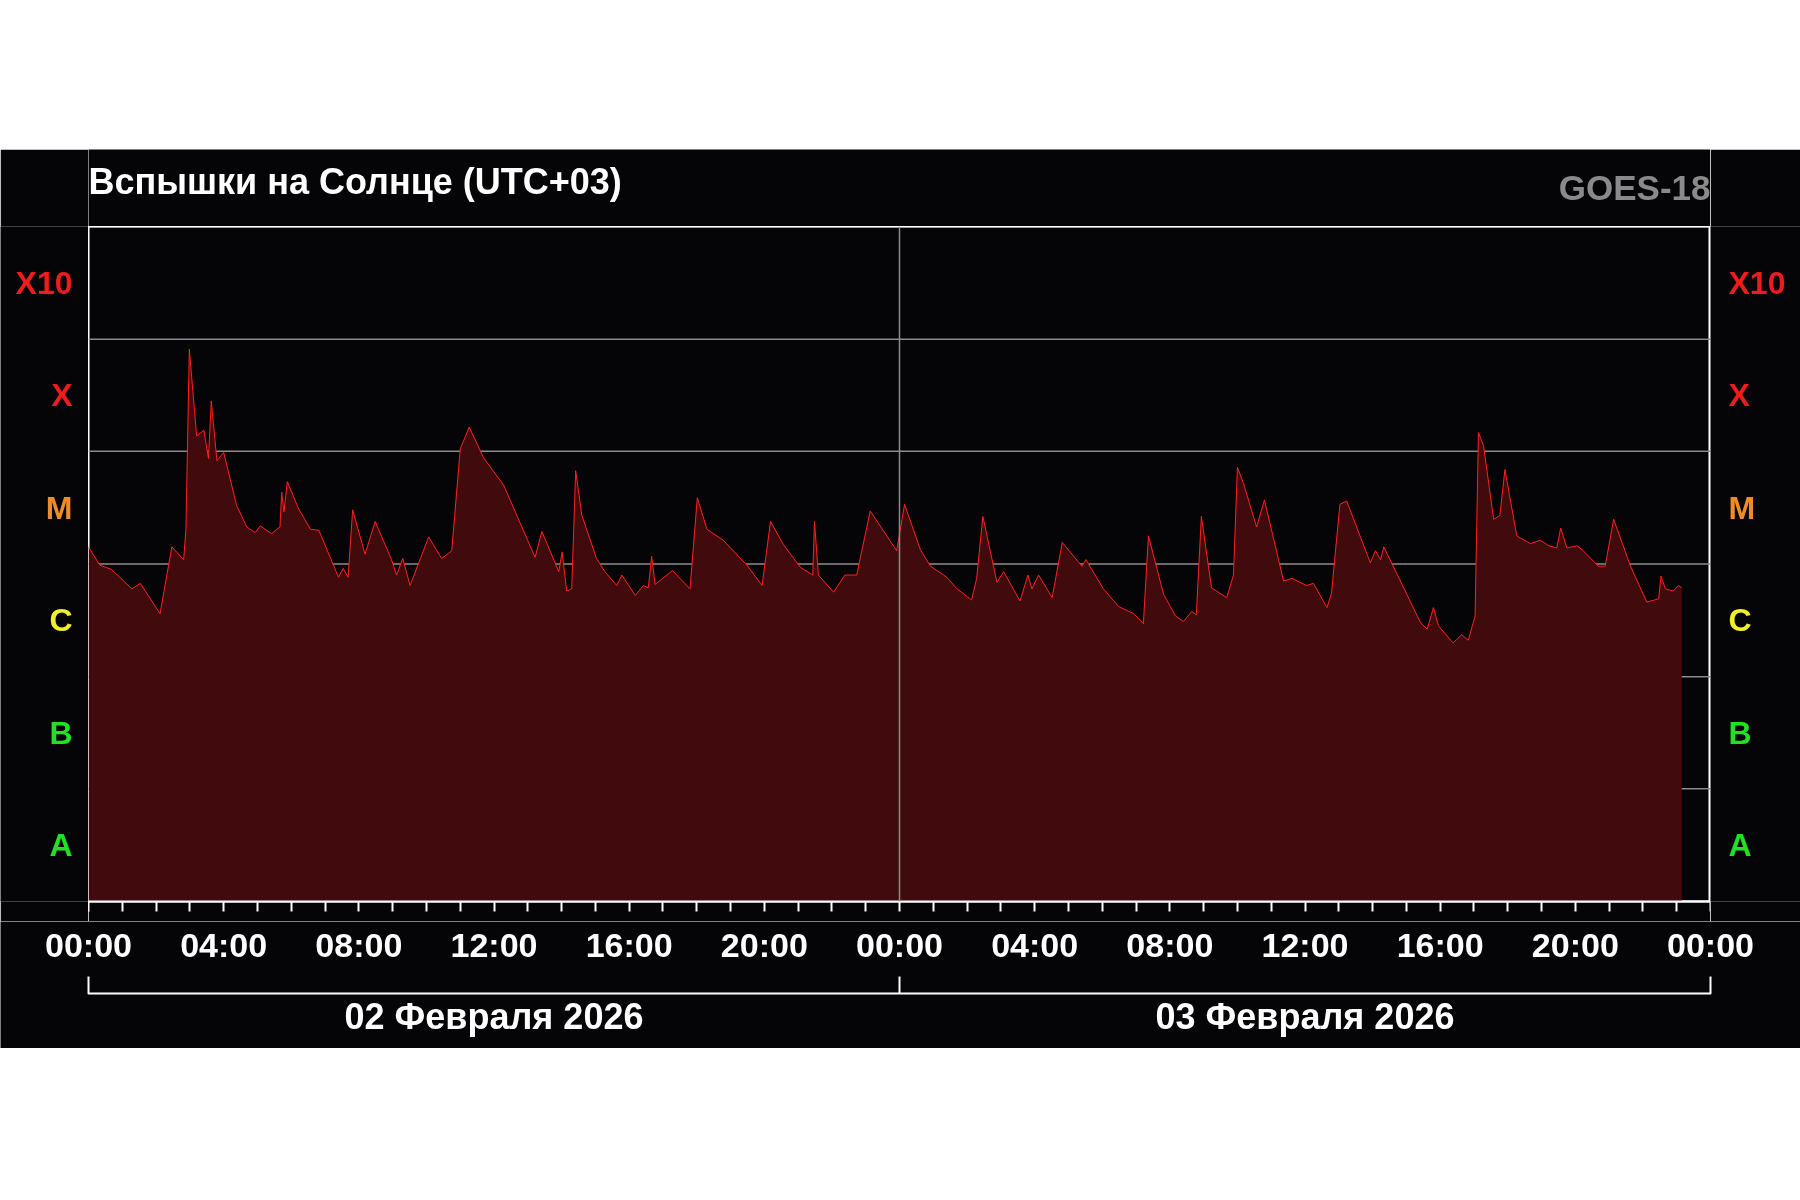 The width and height of the screenshot is (1800, 1200). What do you see at coordinates (59, 507) in the screenshot?
I see `ref-line-label: M` at bounding box center [59, 507].